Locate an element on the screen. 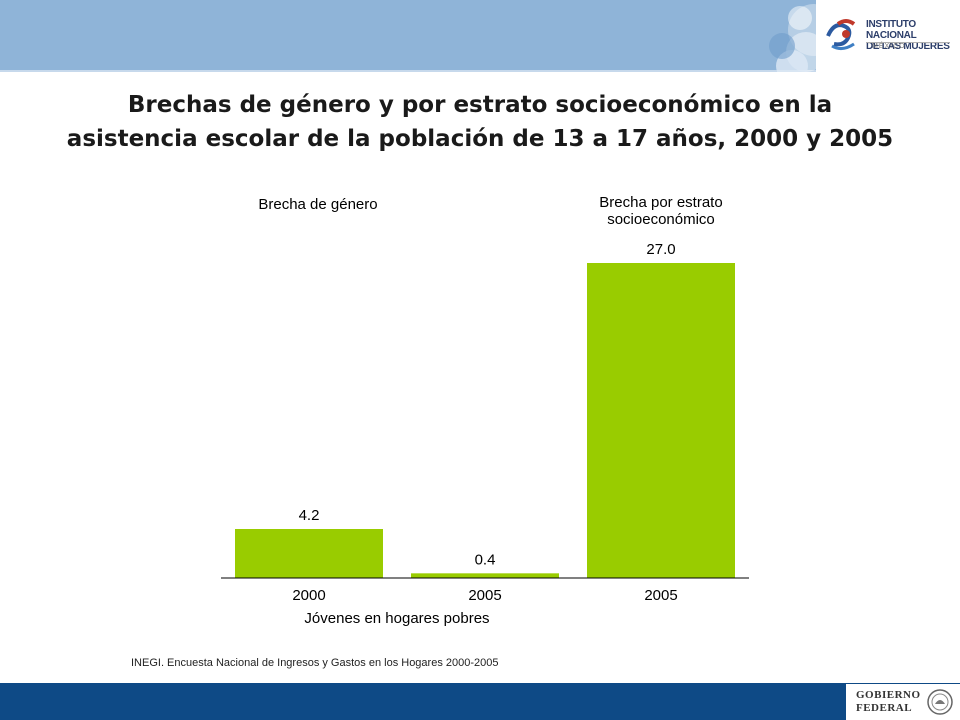  institute-name: INSTITUTO NACIONAL DE LAS MUJERES is located at coordinates (908, 35).